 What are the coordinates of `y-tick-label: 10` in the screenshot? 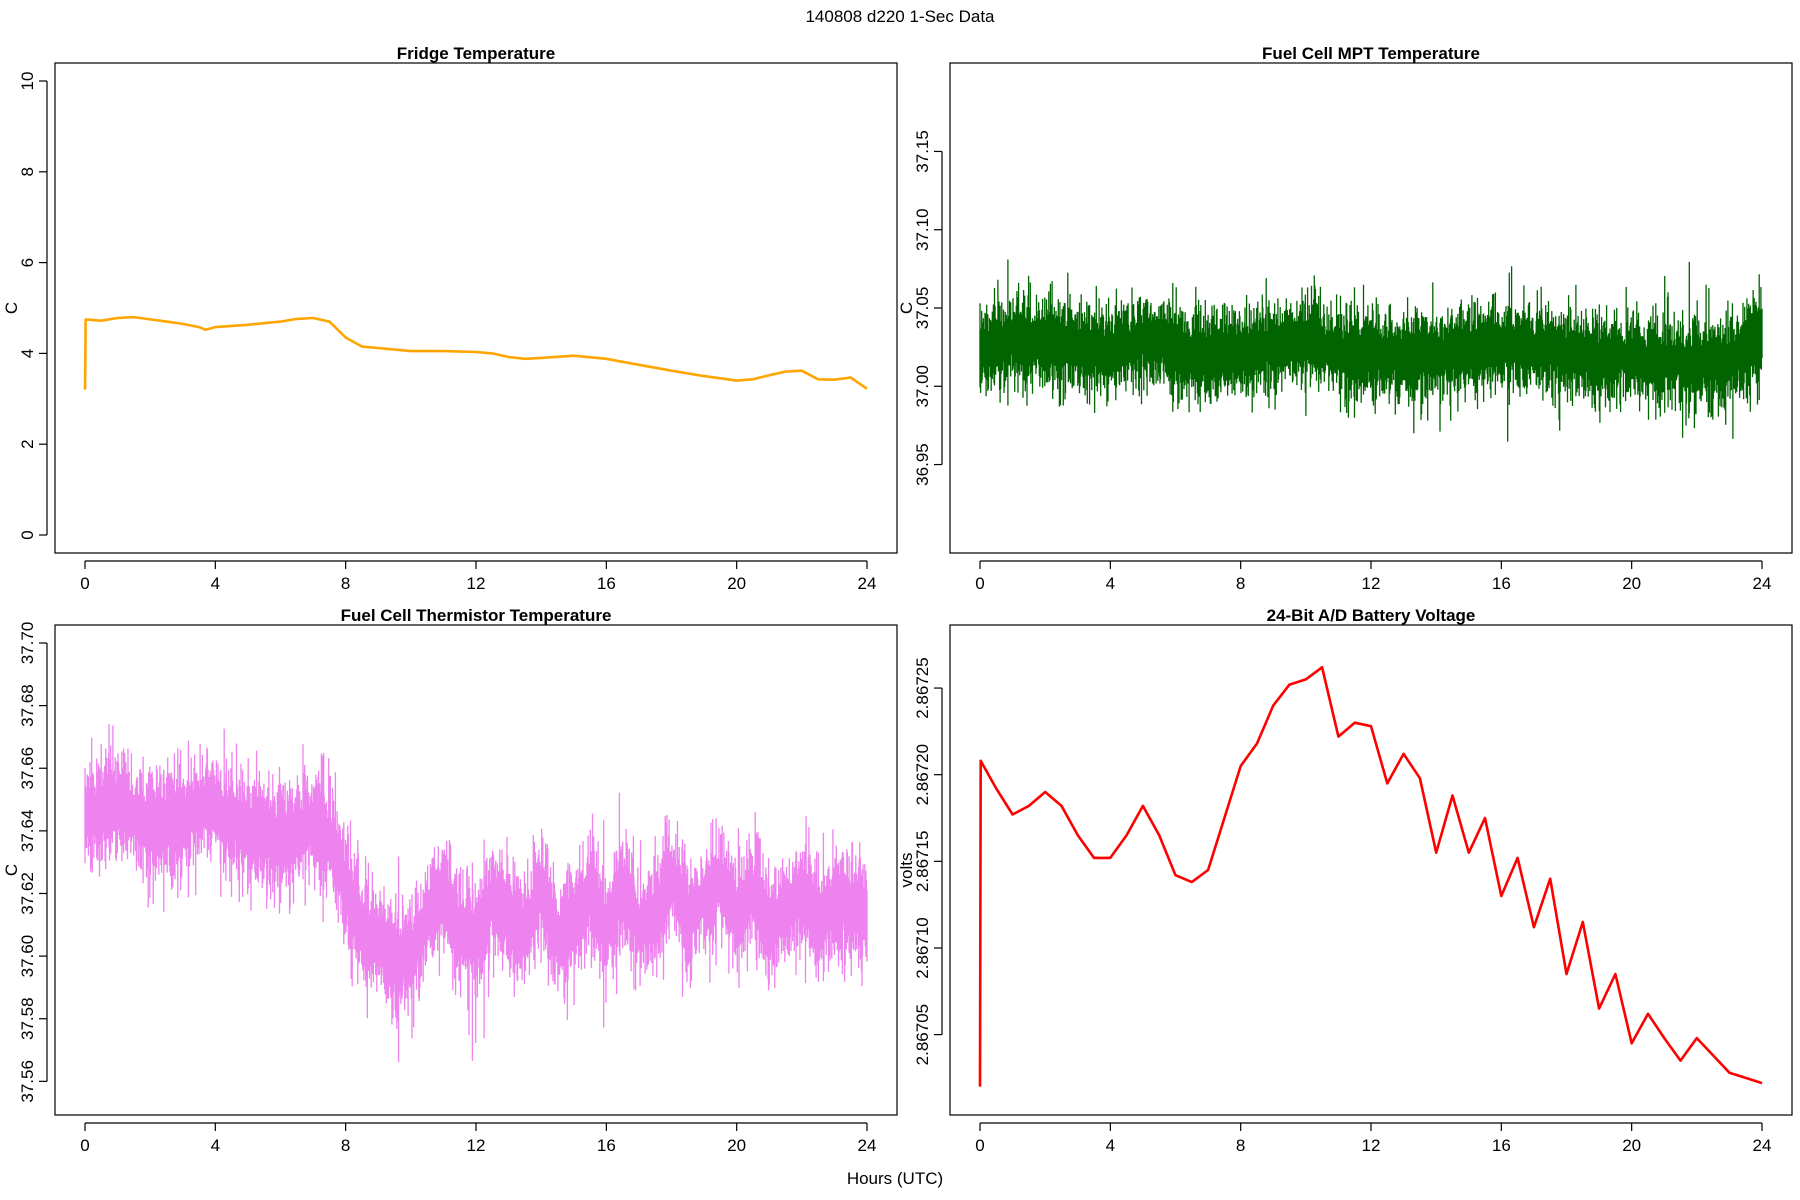 It's located at (27, 81).